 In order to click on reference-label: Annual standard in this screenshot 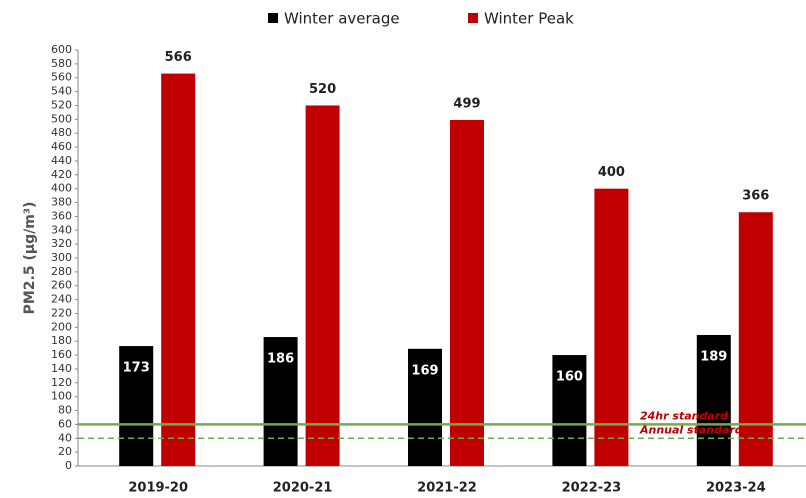, I will do `click(691, 429)`.